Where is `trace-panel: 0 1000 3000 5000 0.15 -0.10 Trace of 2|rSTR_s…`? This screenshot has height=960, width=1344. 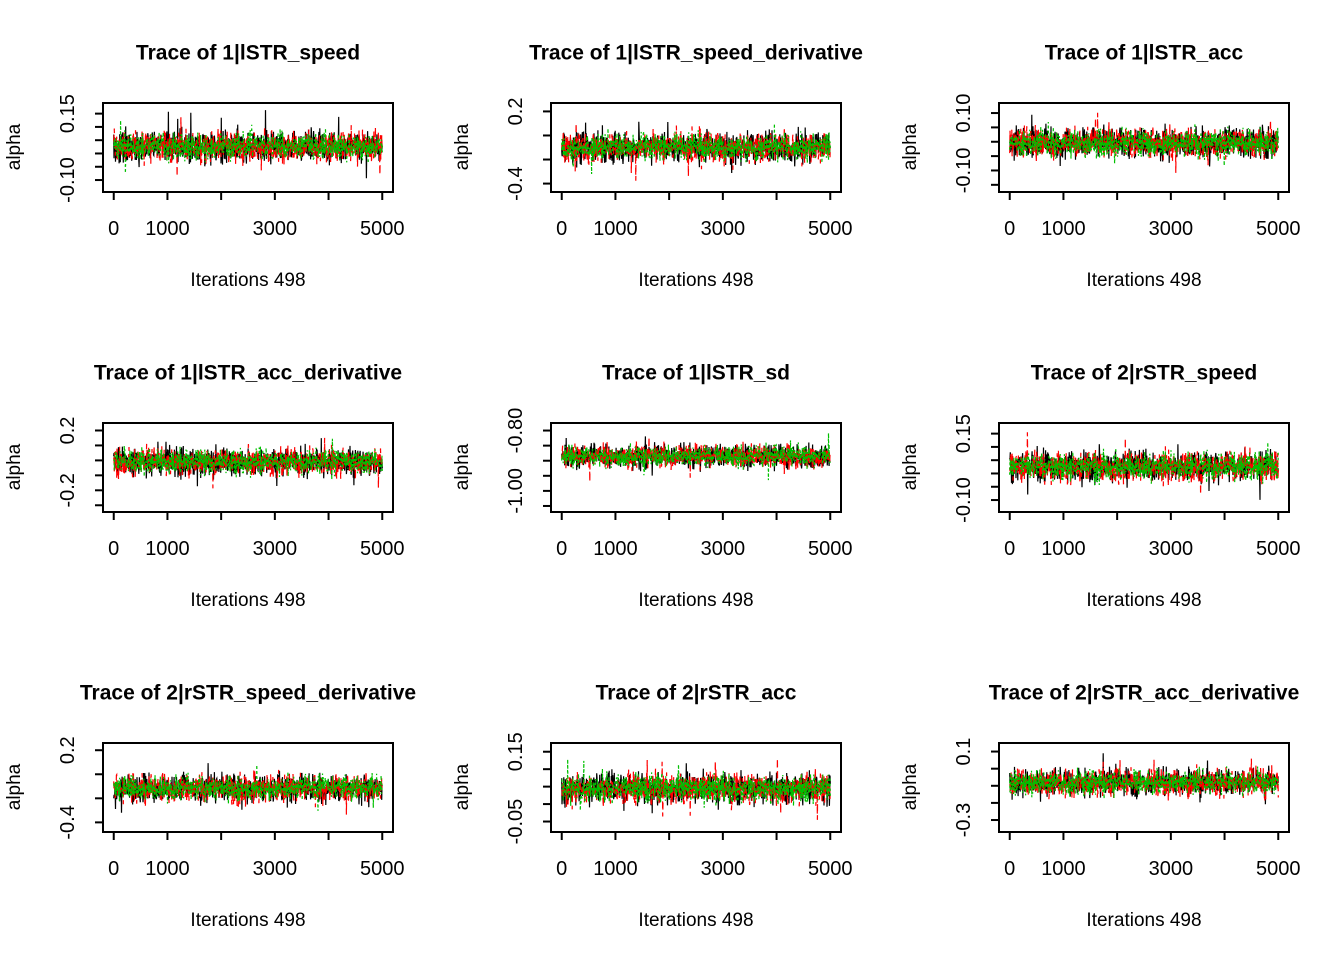 trace-panel: 0 1000 3000 5000 0.15 -0.10 Trace of 2|rSTR_s… is located at coordinates (1120, 480).